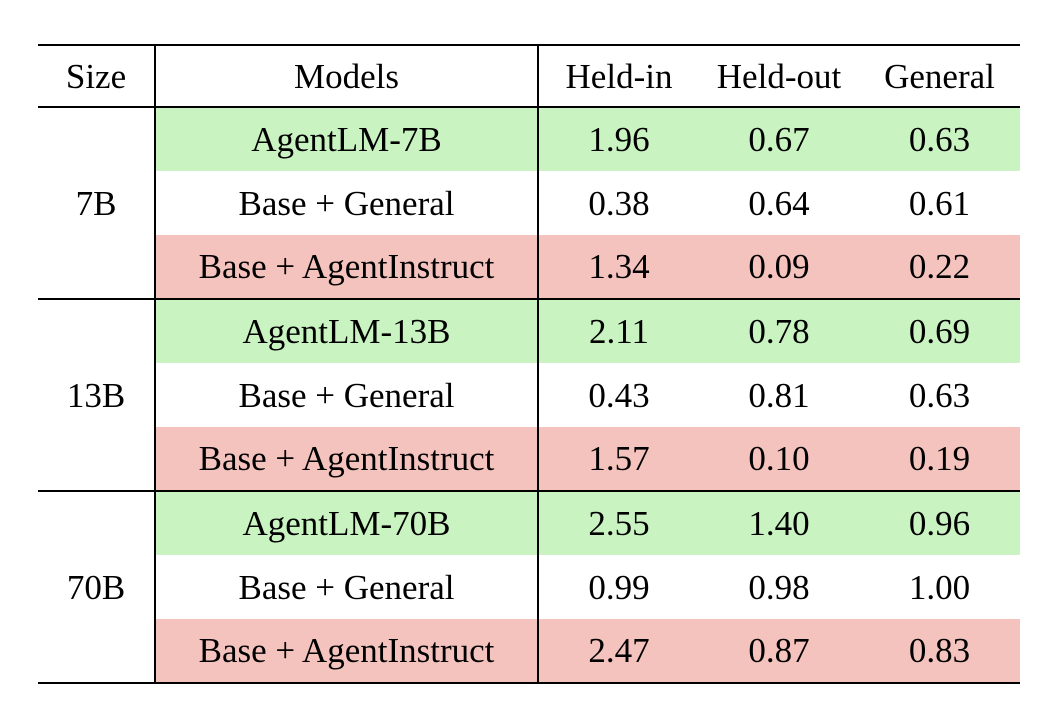 Image resolution: width=1064 pixels, height=728 pixels. I want to click on value-cell-general: 0.19, so click(939, 459).